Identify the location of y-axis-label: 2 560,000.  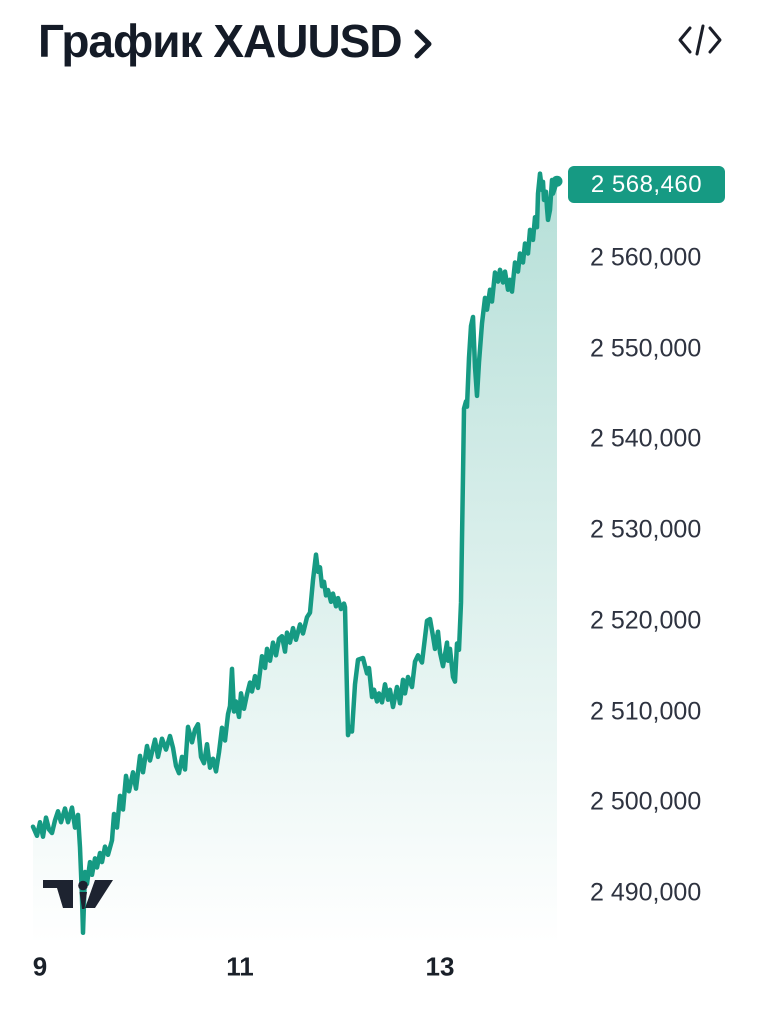
(646, 257).